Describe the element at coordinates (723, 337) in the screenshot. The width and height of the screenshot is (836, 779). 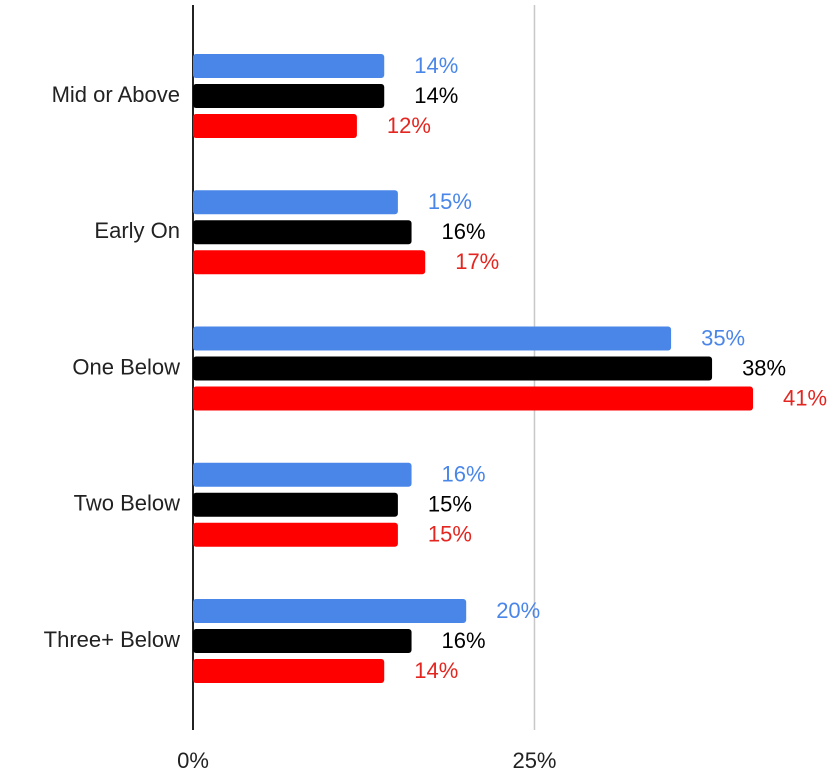
I see `value-label: 35%` at that location.